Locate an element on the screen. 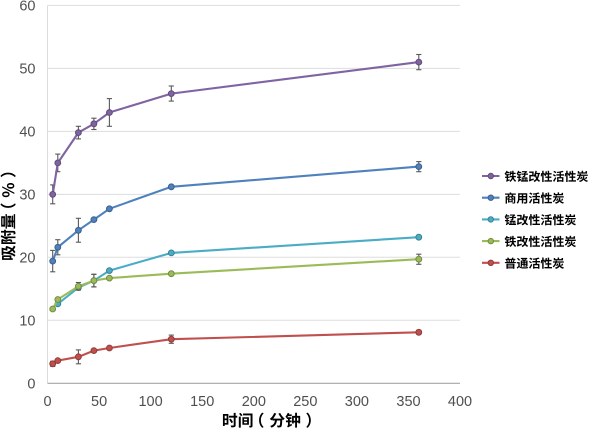  svg-text: 400 is located at coordinates (460, 402).